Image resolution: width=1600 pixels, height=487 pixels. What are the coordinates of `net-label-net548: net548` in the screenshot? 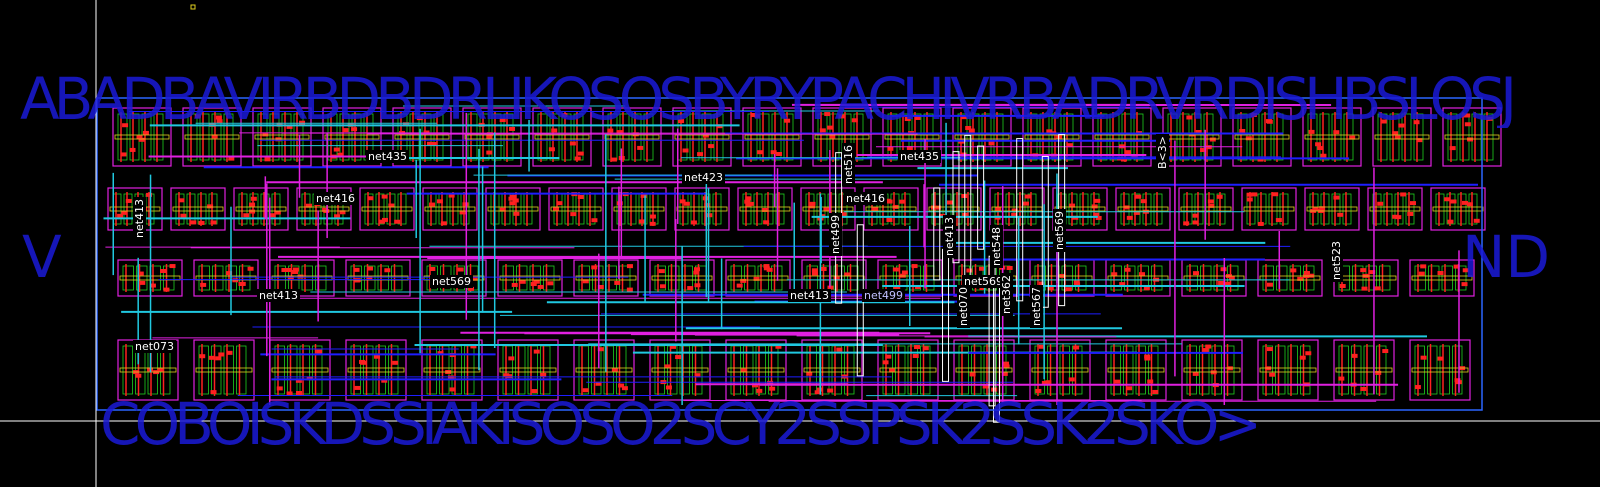 It's located at (996, 246).